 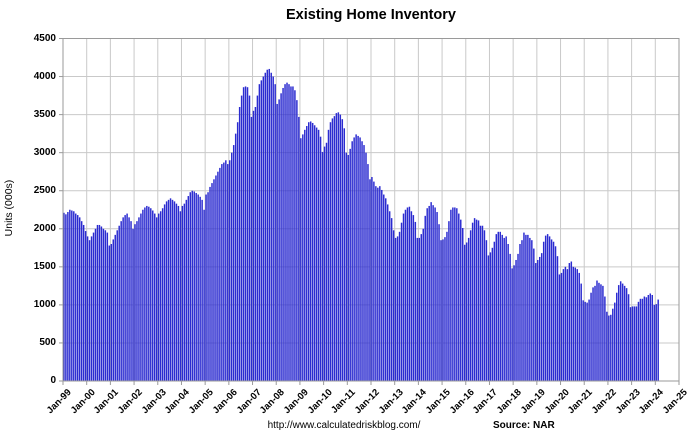 I want to click on footer-url: http://www.calculatedriskblog.com/, so click(x=344, y=425).